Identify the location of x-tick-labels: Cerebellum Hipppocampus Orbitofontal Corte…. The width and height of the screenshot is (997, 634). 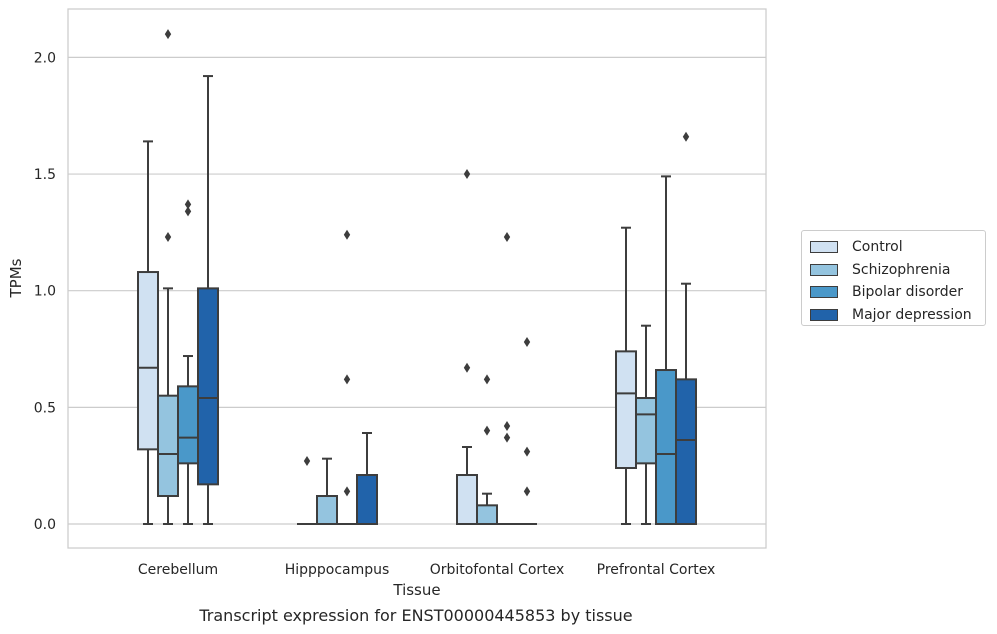
(426, 570).